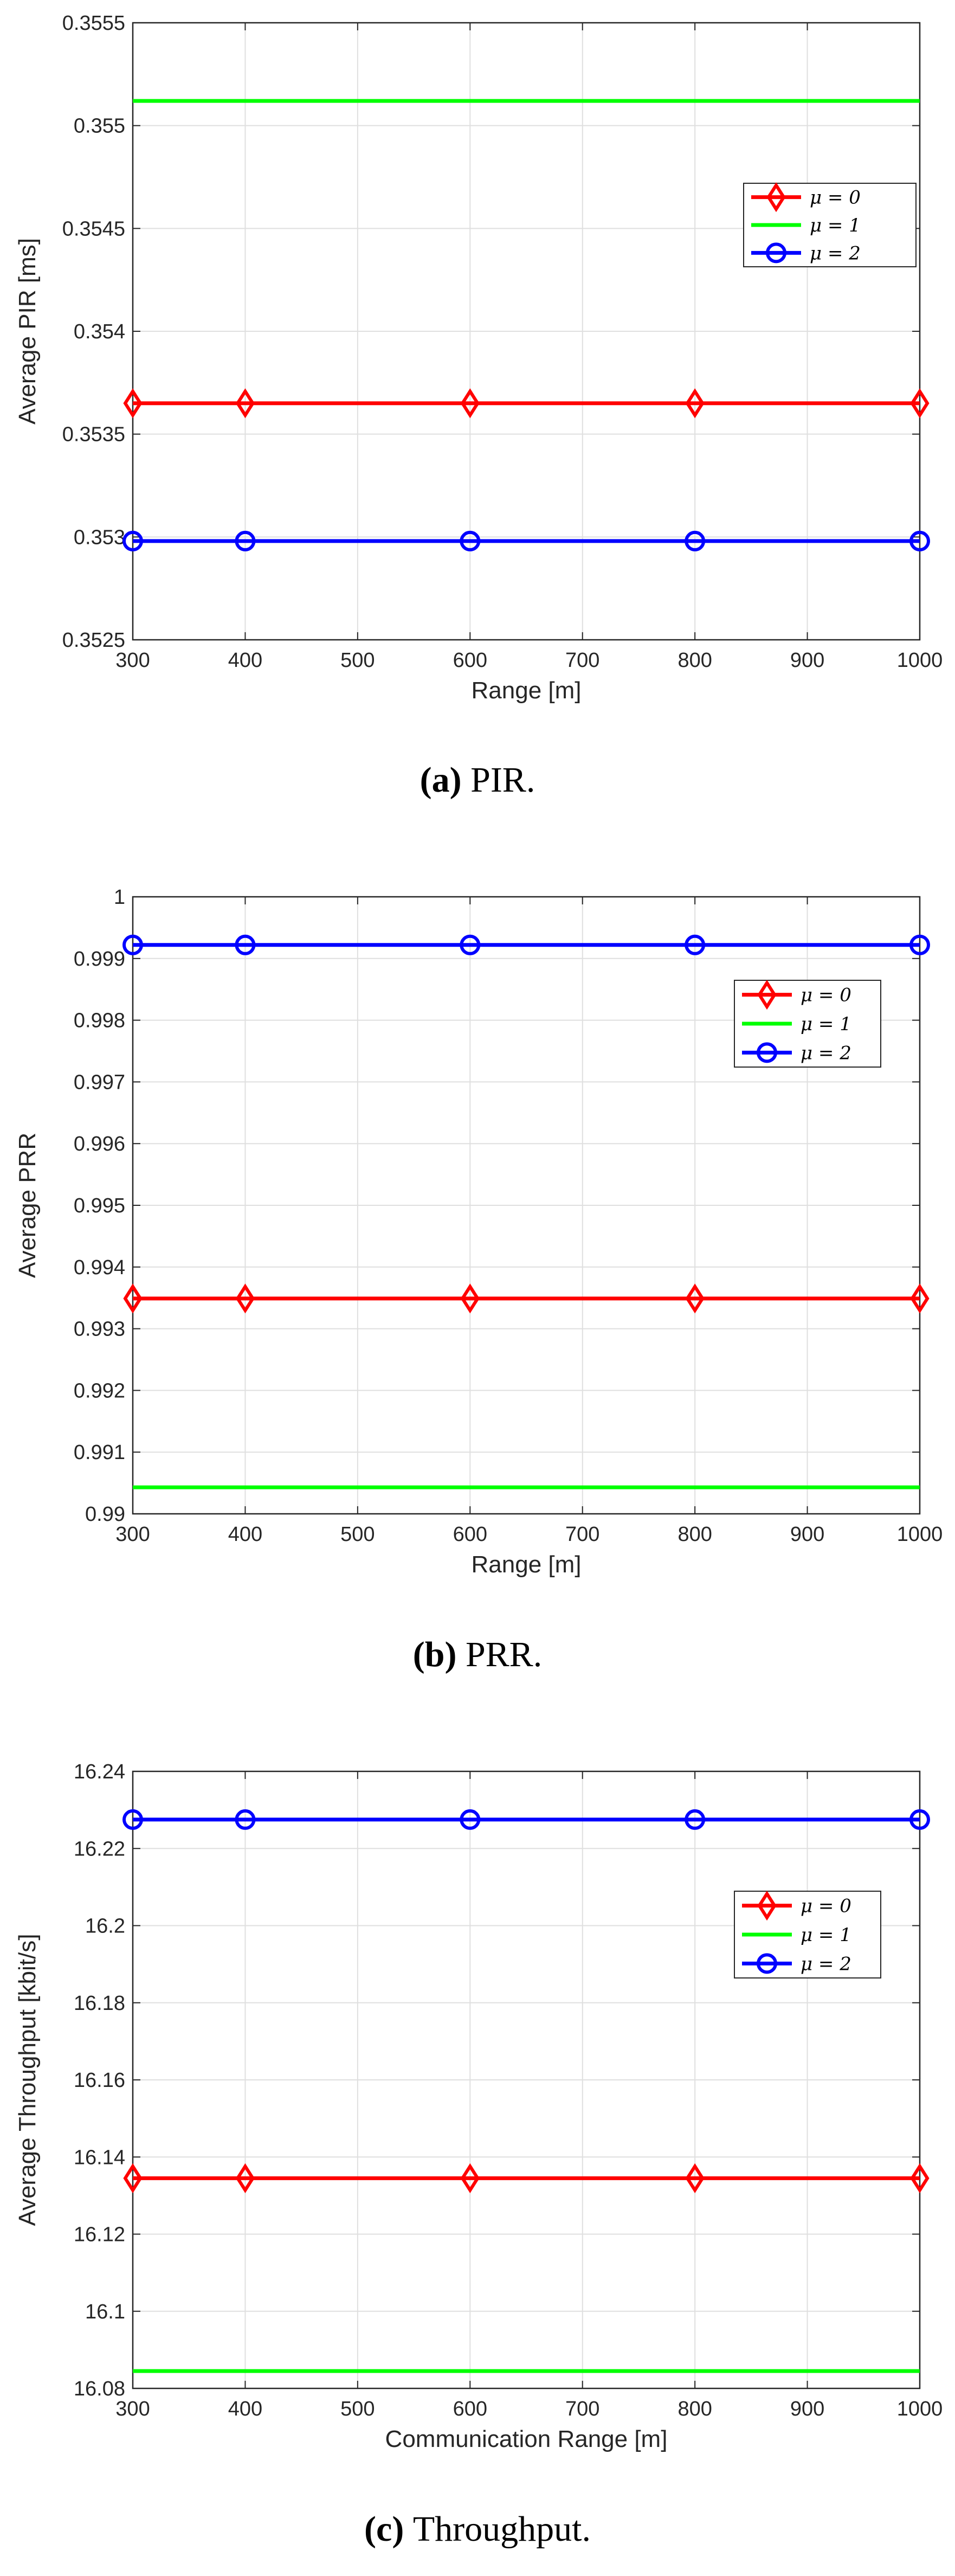  I want to click on y-tick-label: 1, so click(120, 897).